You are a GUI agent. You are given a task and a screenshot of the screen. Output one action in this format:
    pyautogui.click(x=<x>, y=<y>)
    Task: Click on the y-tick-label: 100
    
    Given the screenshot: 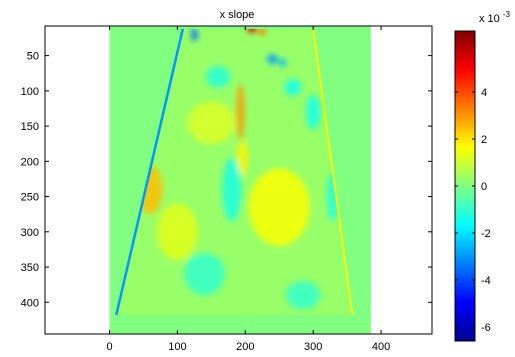 What is the action you would take?
    pyautogui.click(x=30, y=92)
    